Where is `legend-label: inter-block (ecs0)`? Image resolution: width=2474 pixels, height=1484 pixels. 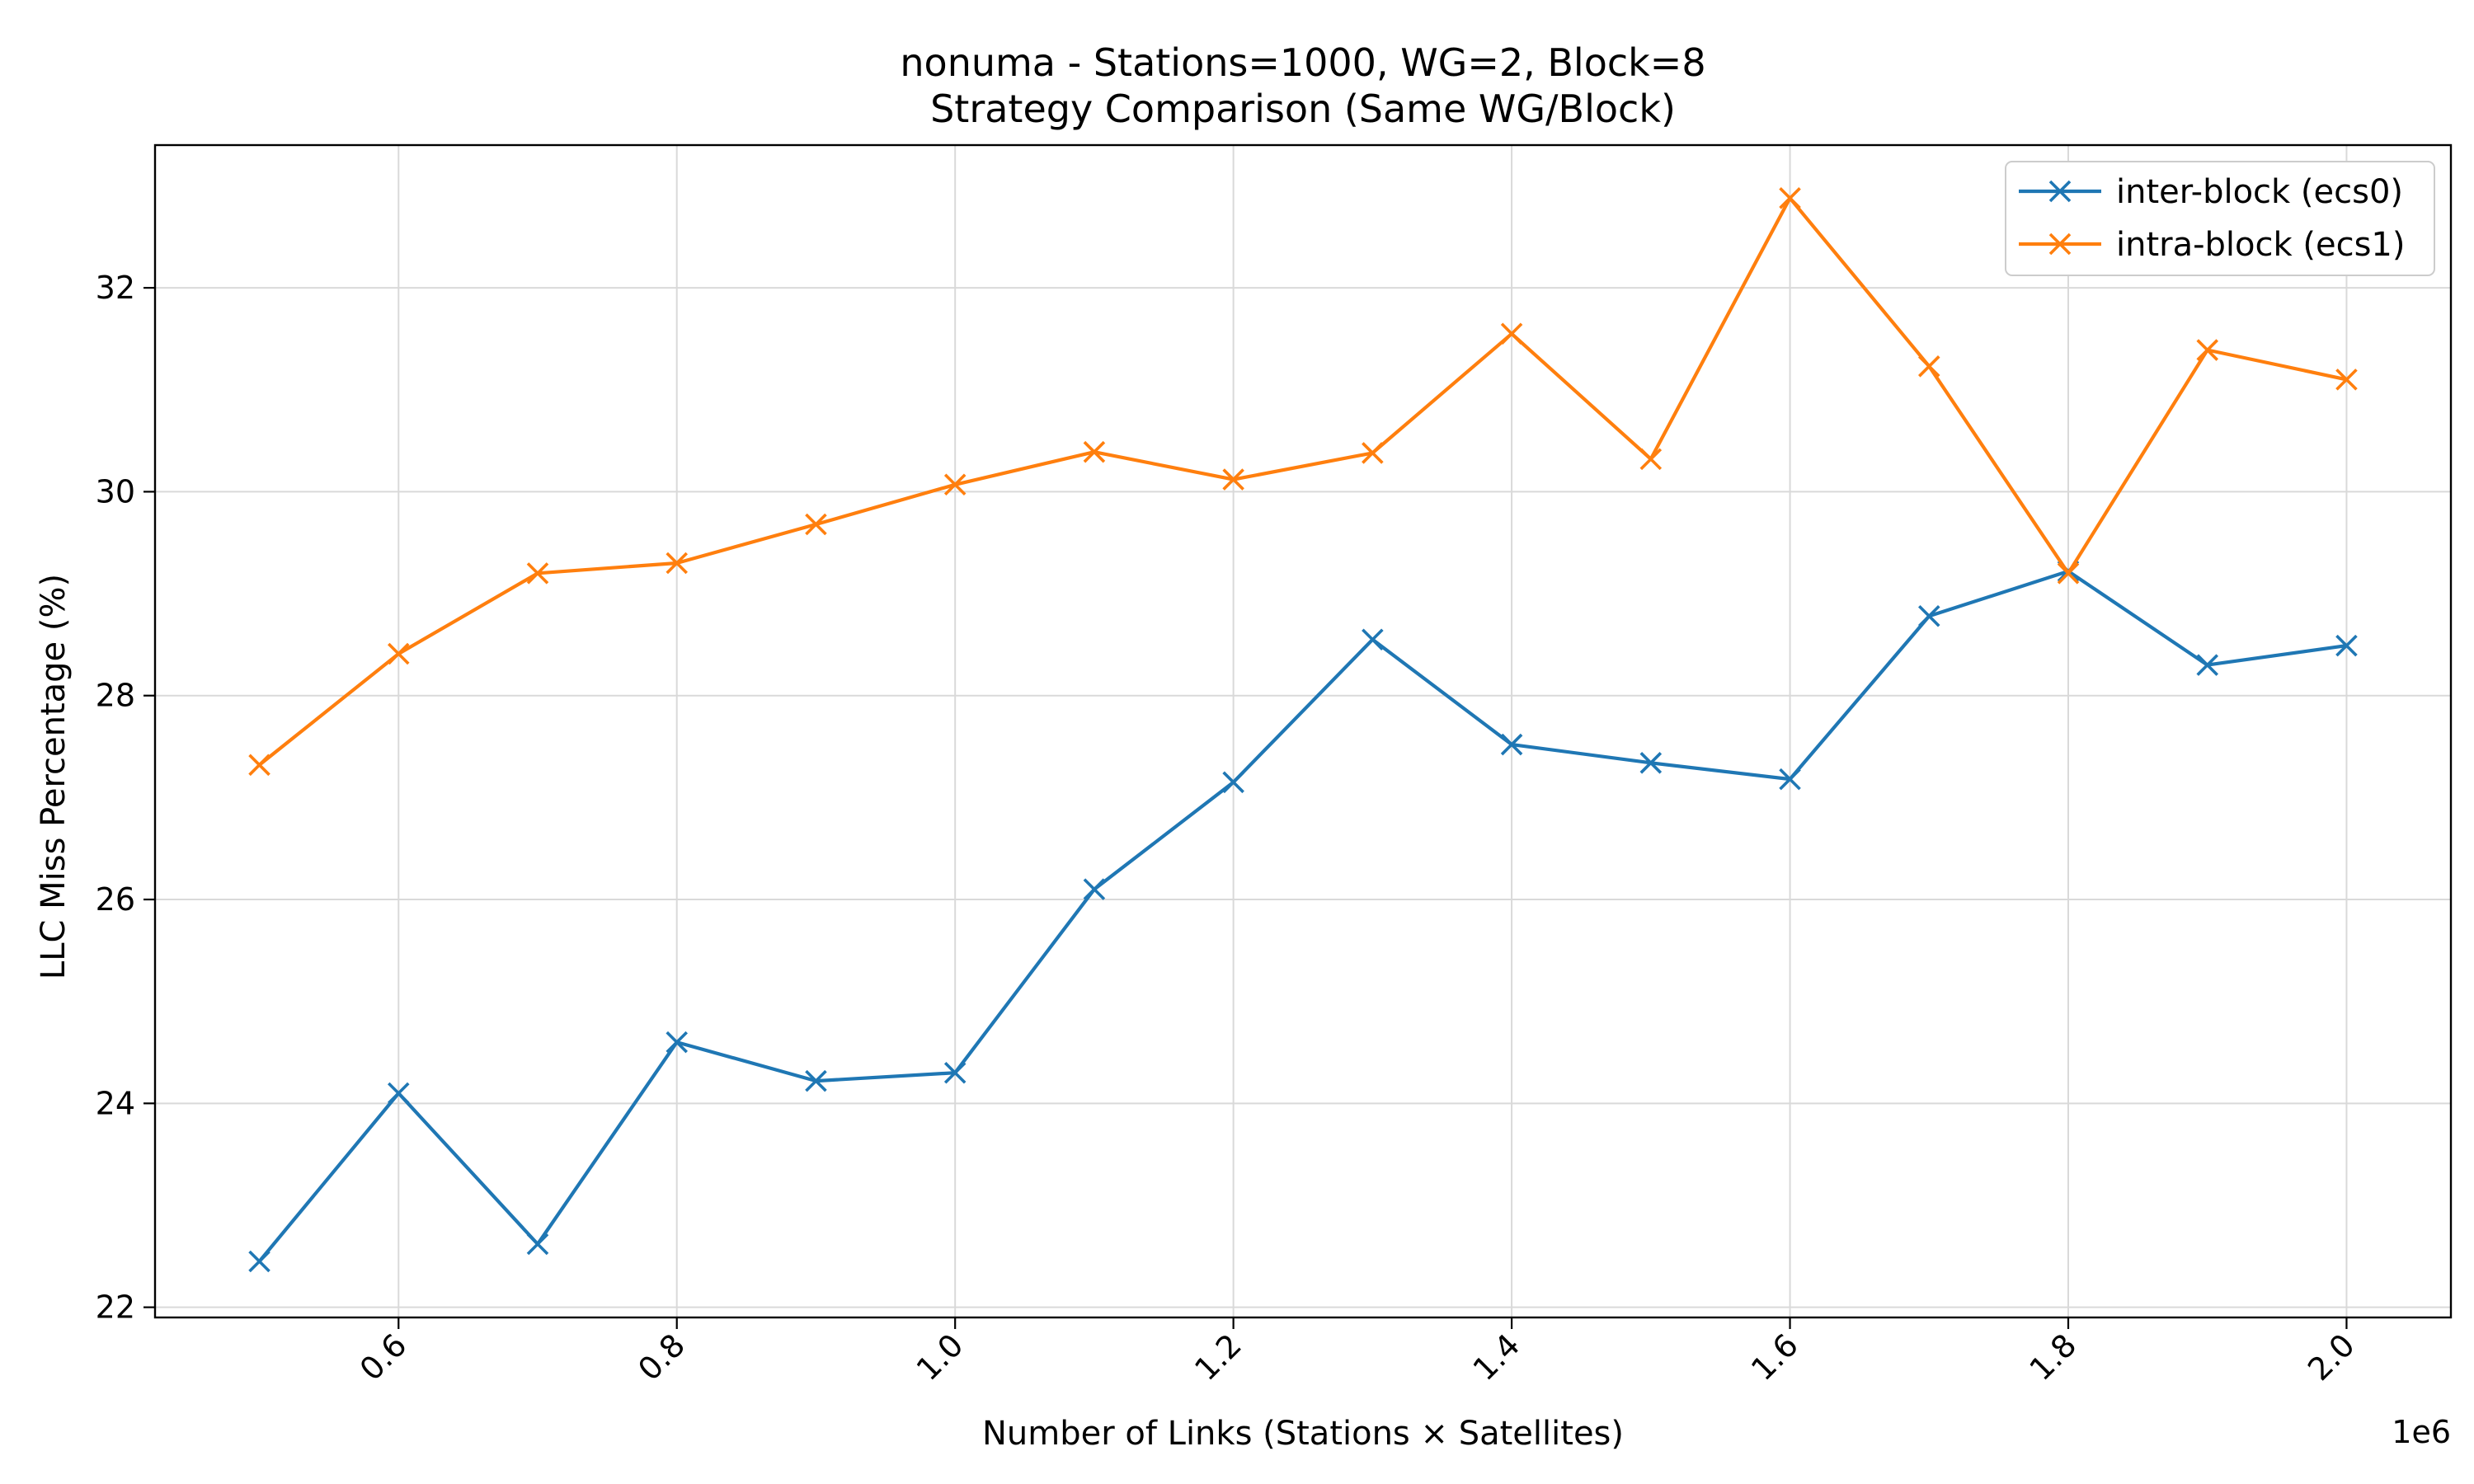 legend-label: inter-block (ecs0) is located at coordinates (2259, 192).